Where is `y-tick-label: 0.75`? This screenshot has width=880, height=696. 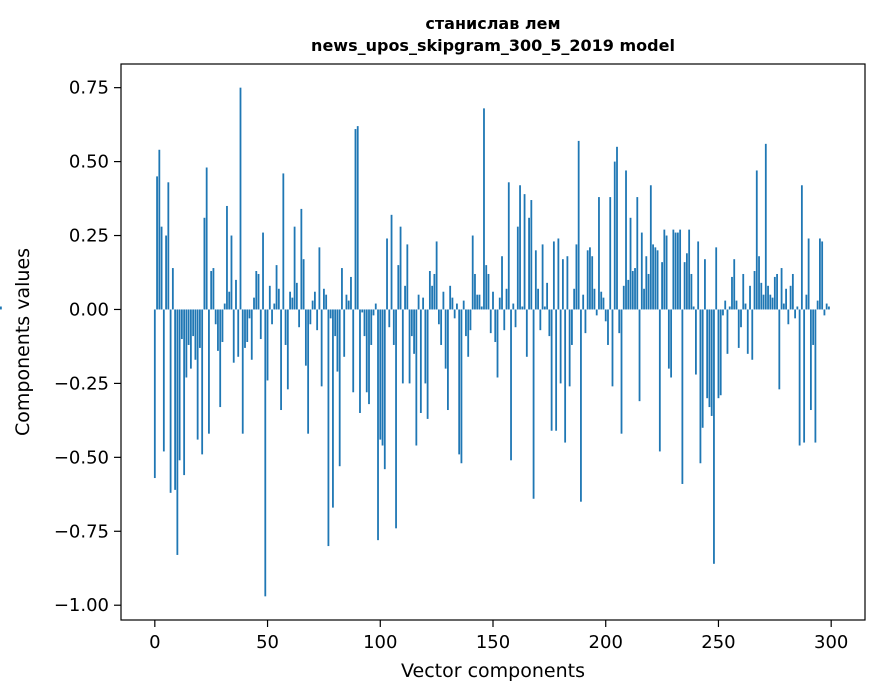
y-tick-label: 0.75 is located at coordinates (89, 88).